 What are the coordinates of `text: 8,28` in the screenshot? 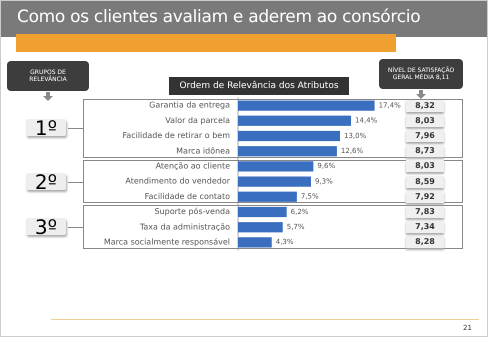 It's located at (425, 242).